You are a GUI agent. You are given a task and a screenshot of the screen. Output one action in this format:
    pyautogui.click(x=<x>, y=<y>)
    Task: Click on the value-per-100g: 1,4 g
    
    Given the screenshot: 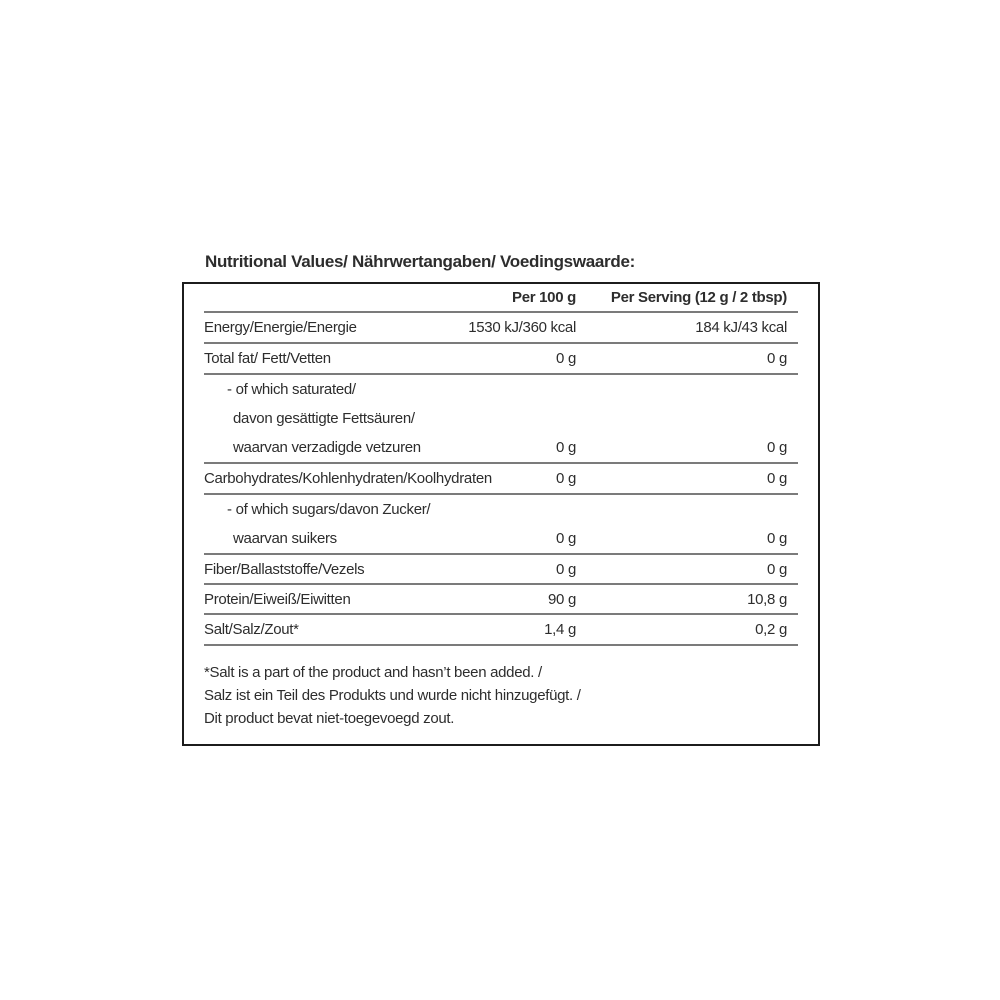 What is the action you would take?
    pyautogui.click(x=560, y=629)
    